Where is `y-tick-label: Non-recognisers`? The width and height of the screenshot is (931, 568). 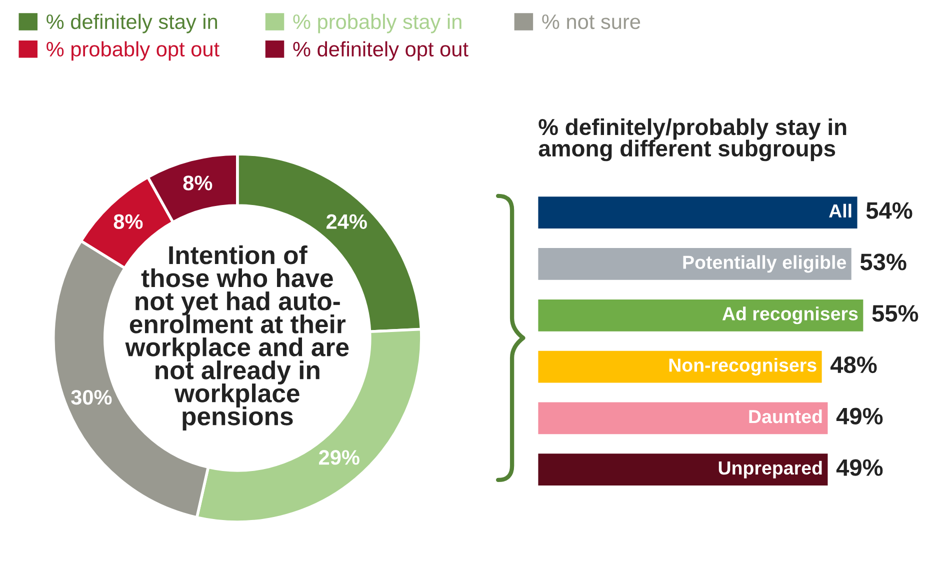 y-tick-label: Non-recognisers is located at coordinates (742, 367).